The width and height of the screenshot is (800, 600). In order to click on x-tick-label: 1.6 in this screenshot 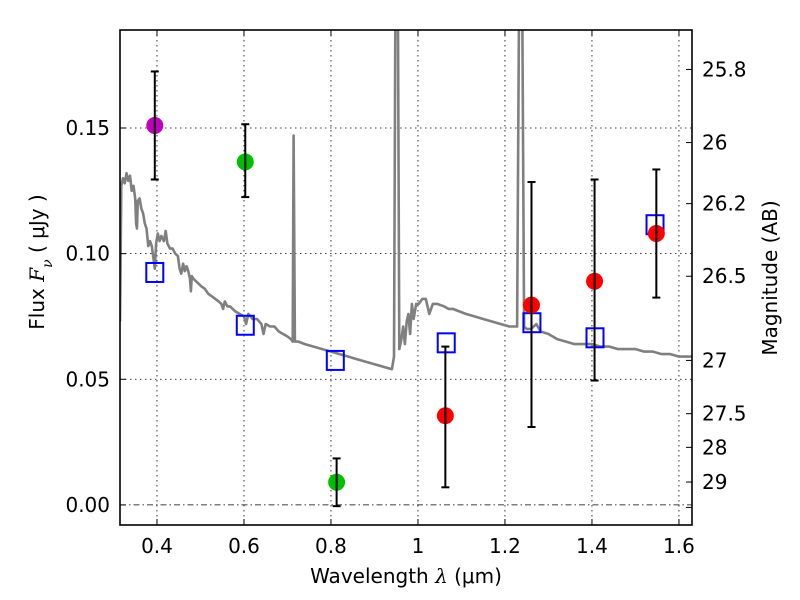, I will do `click(679, 546)`.